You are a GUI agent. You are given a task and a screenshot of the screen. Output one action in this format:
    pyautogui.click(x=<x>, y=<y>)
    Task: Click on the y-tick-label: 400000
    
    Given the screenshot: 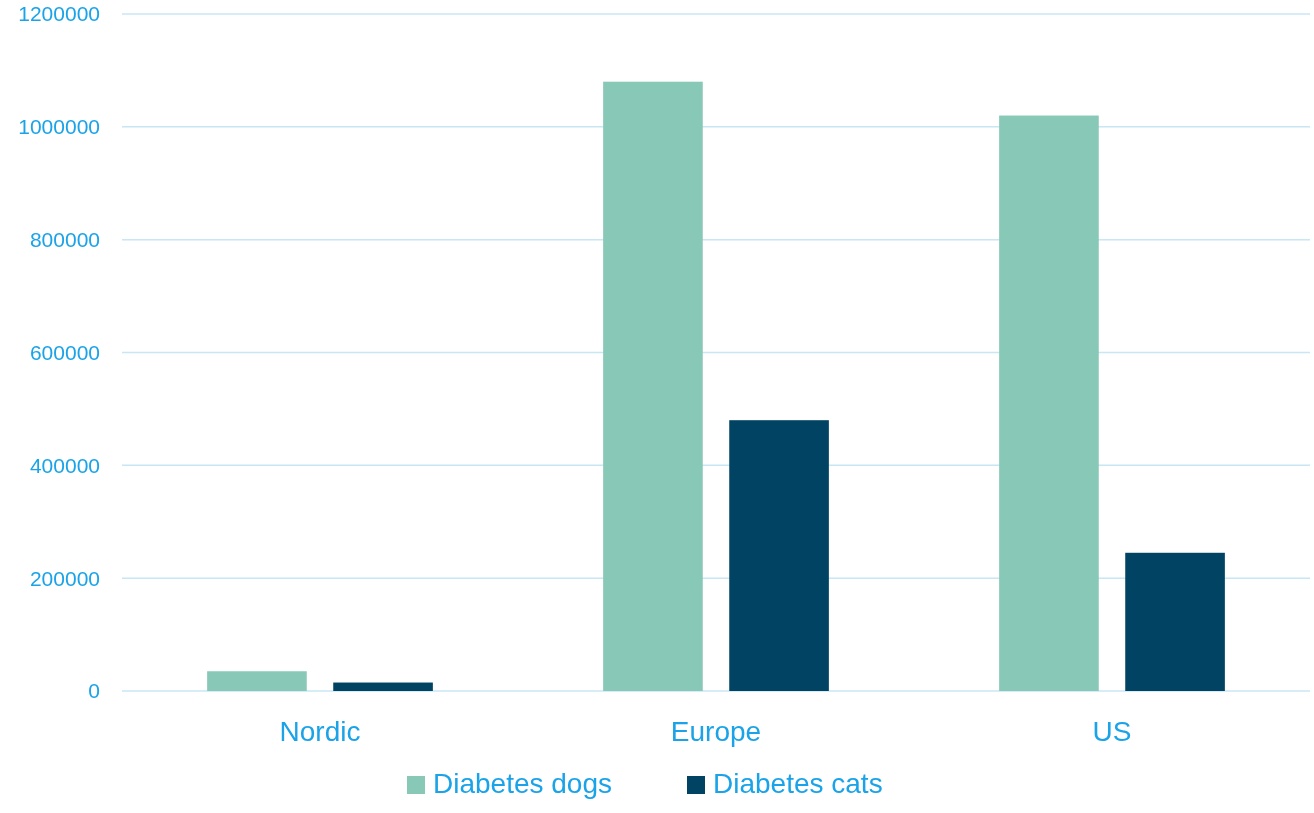 What is the action you would take?
    pyautogui.click(x=64, y=465)
    